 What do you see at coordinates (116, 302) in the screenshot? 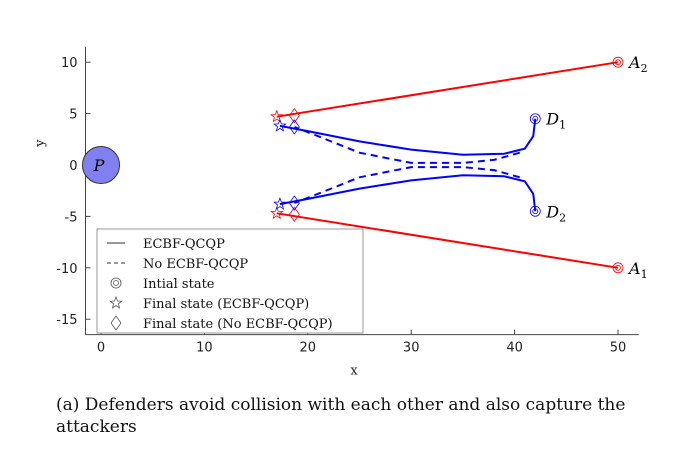
I see `legend-symbol-star` at bounding box center [116, 302].